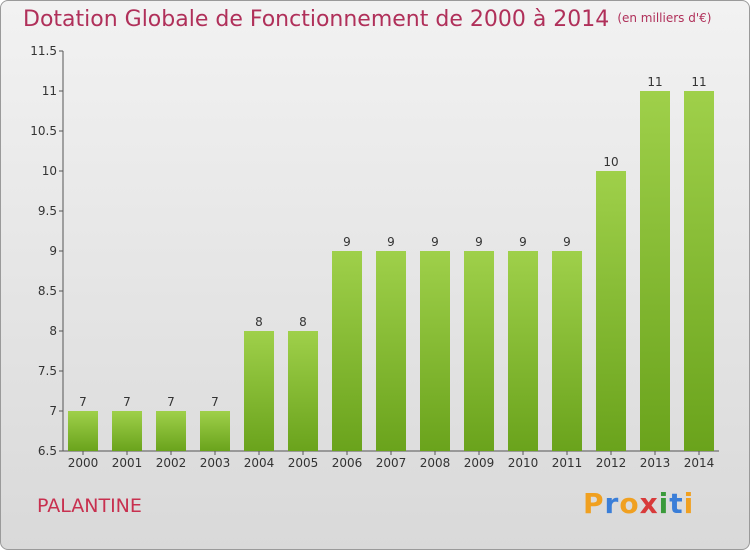 Image resolution: width=750 pixels, height=551 pixels. Describe the element at coordinates (83, 463) in the screenshot. I see `x-tick-label: 2000` at that location.